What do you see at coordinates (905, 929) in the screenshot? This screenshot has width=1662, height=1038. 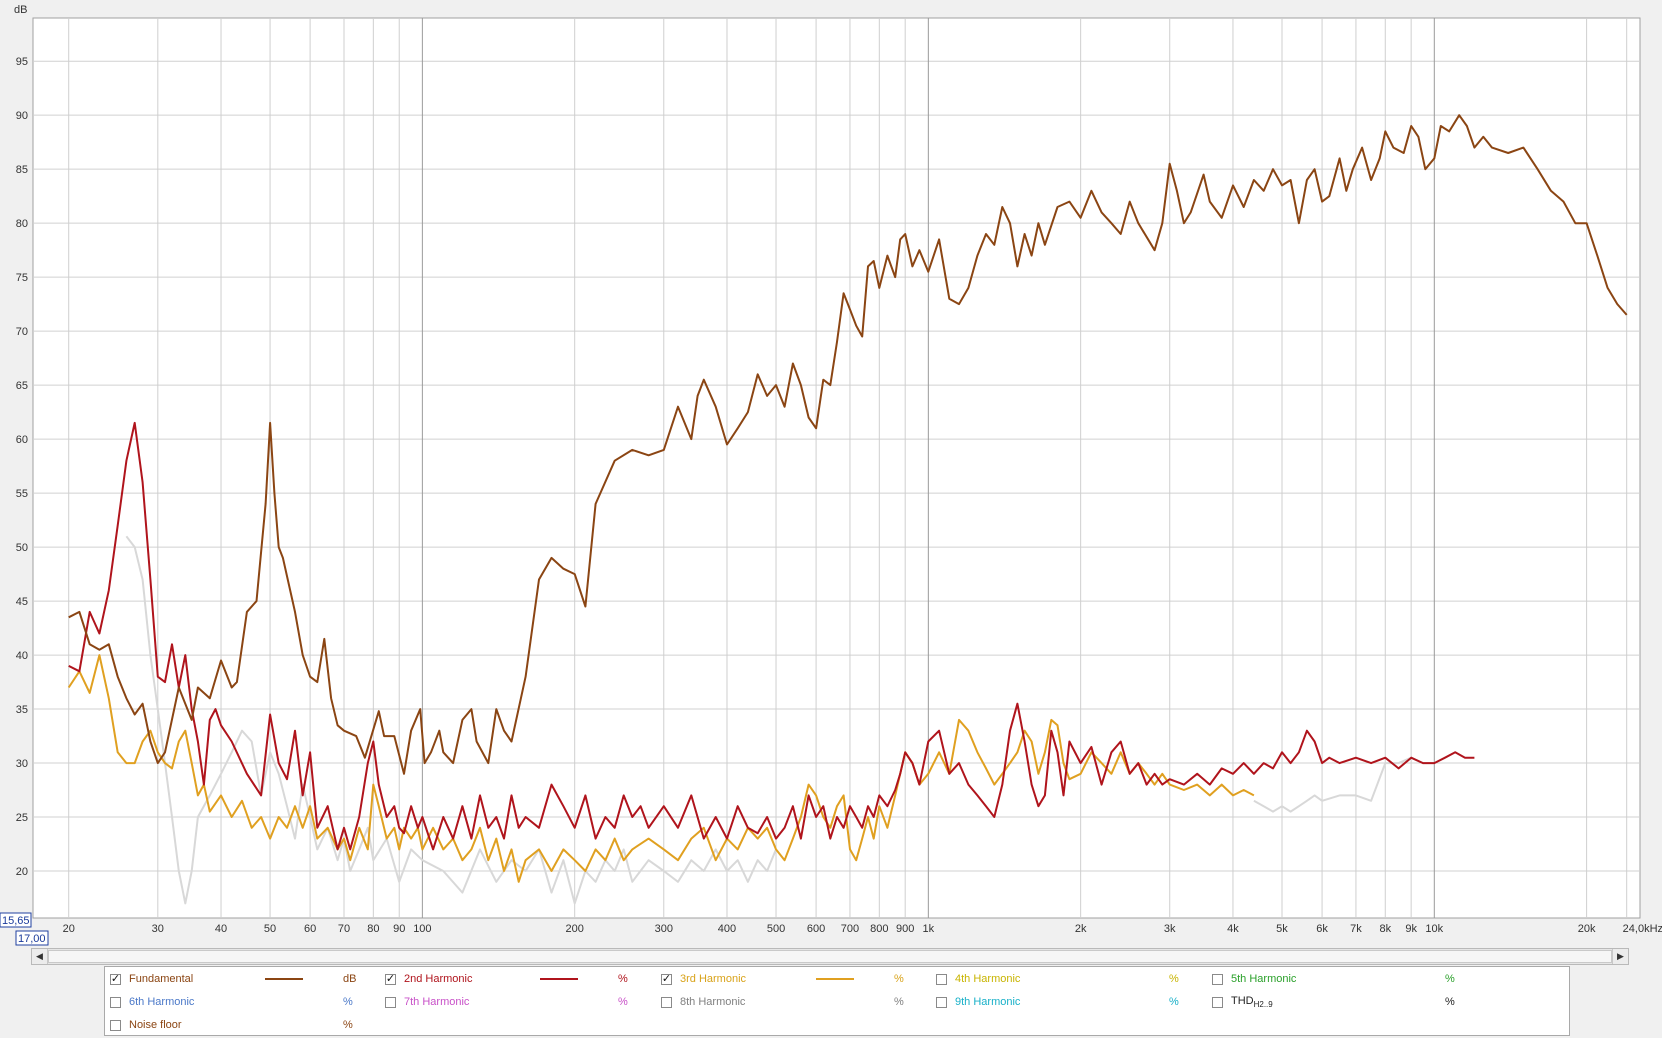 I see `x-tick-label: 900` at bounding box center [905, 929].